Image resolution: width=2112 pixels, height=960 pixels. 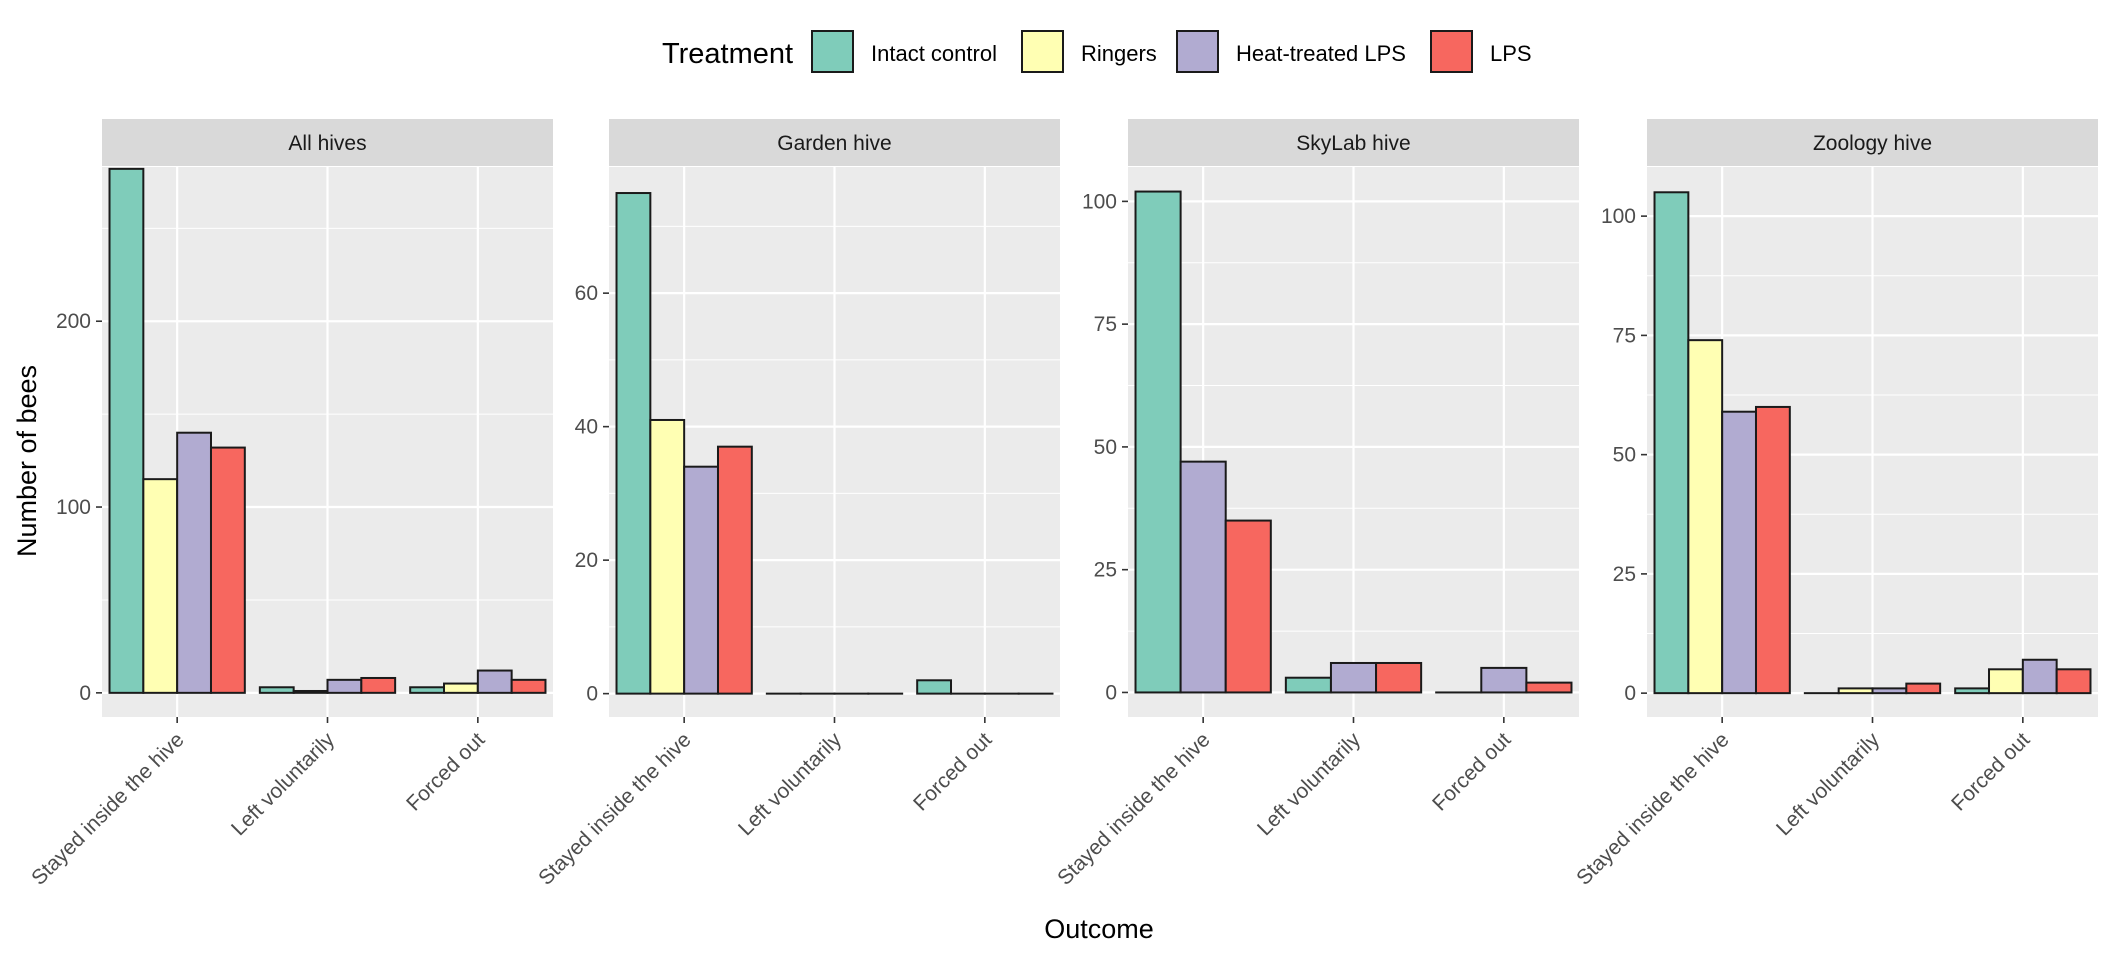 I want to click on legend-key-lps, so click(x=1451, y=51).